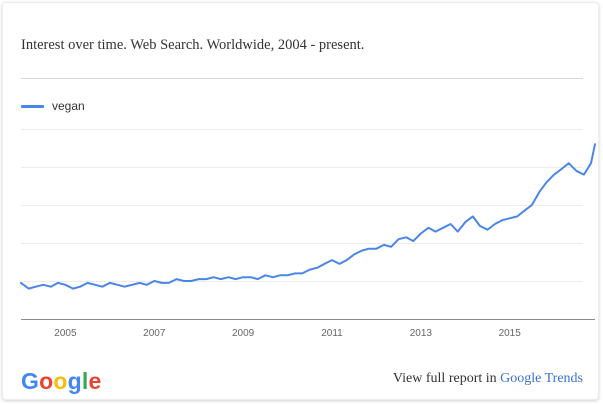 Image resolution: width=603 pixels, height=404 pixels. Describe the element at coordinates (421, 333) in the screenshot. I see `x-tick-label: 2013` at that location.